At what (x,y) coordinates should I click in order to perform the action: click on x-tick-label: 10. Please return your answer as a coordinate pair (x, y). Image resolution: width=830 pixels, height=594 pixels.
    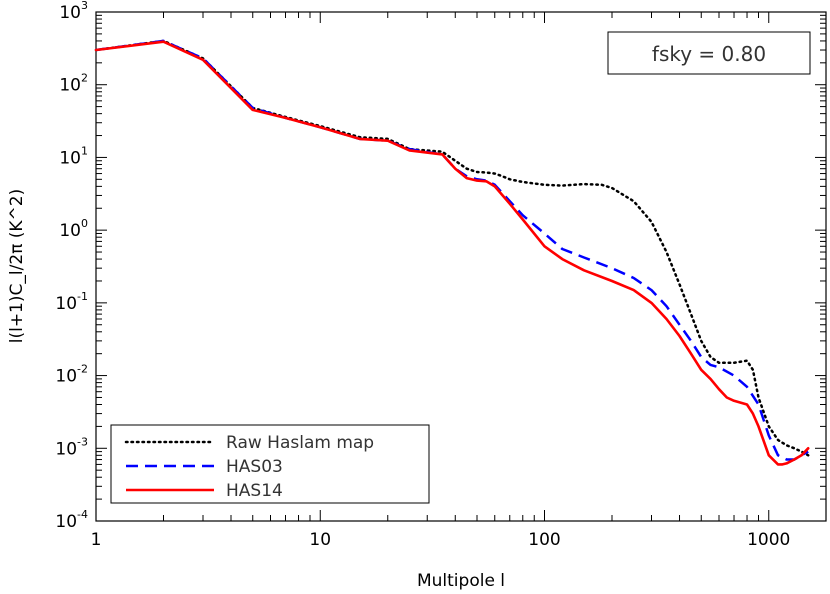
    Looking at the image, I should click on (320, 540).